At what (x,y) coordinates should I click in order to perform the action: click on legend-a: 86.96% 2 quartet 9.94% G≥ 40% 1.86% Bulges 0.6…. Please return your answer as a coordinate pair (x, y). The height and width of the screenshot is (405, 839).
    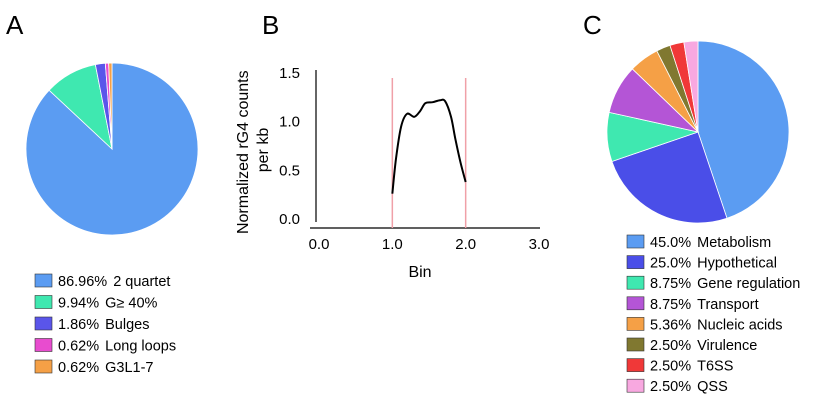
    Looking at the image, I should click on (105, 324).